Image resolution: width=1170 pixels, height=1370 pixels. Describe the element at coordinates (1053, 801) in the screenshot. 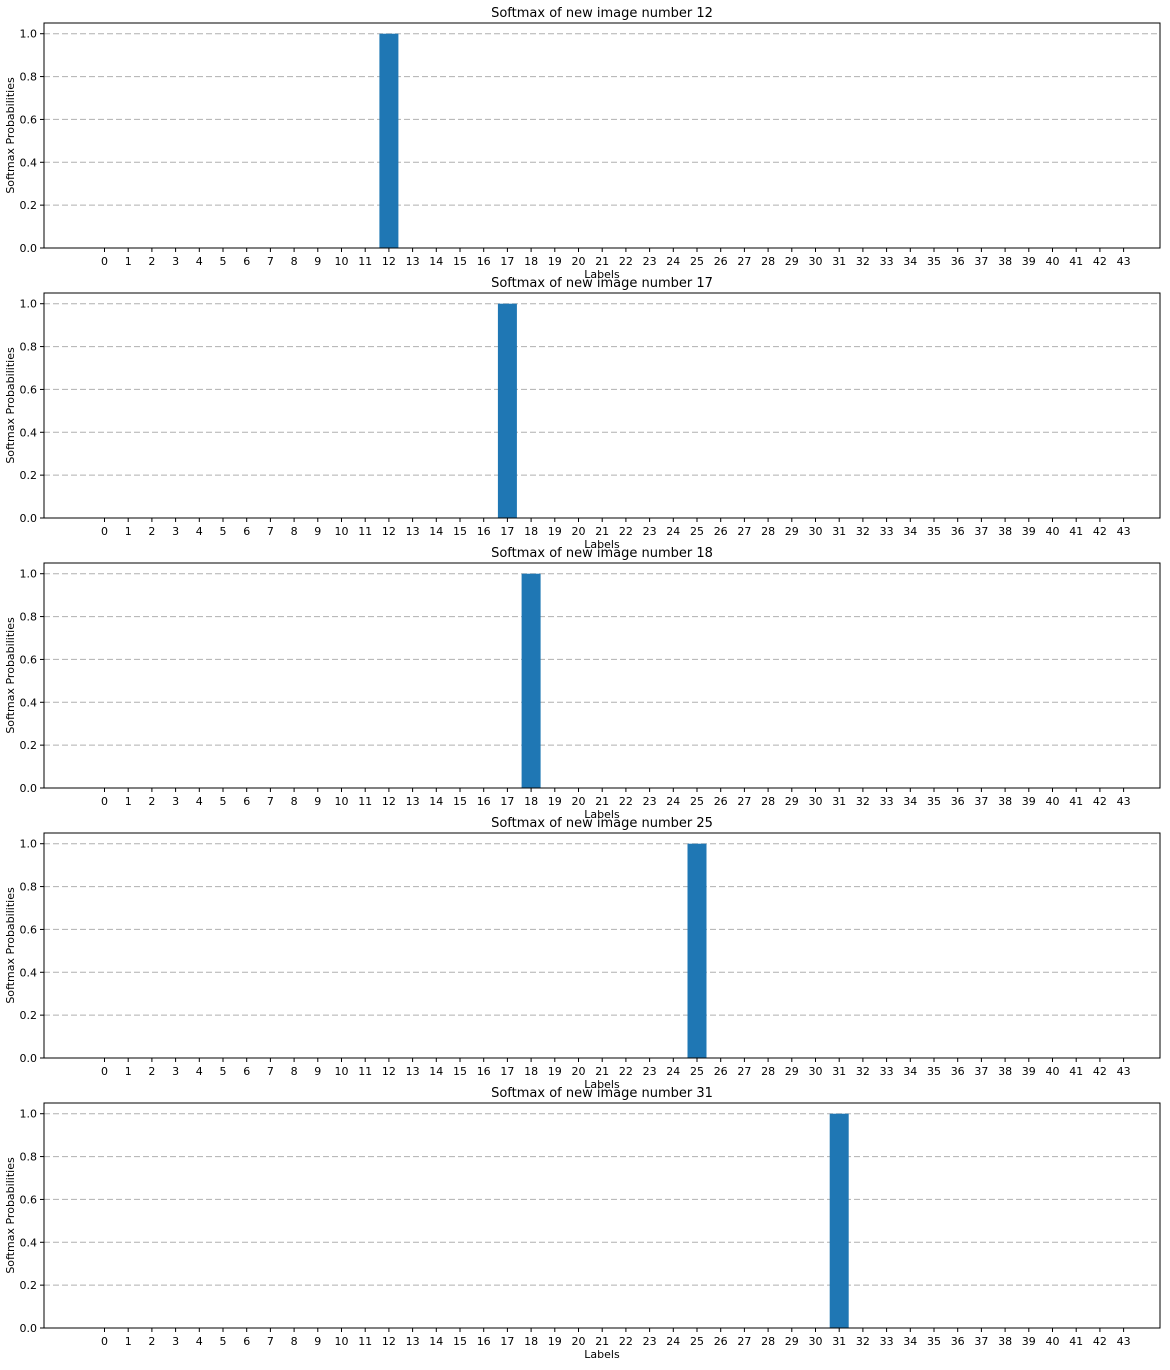

I see `x-tick-label: 40` at that location.